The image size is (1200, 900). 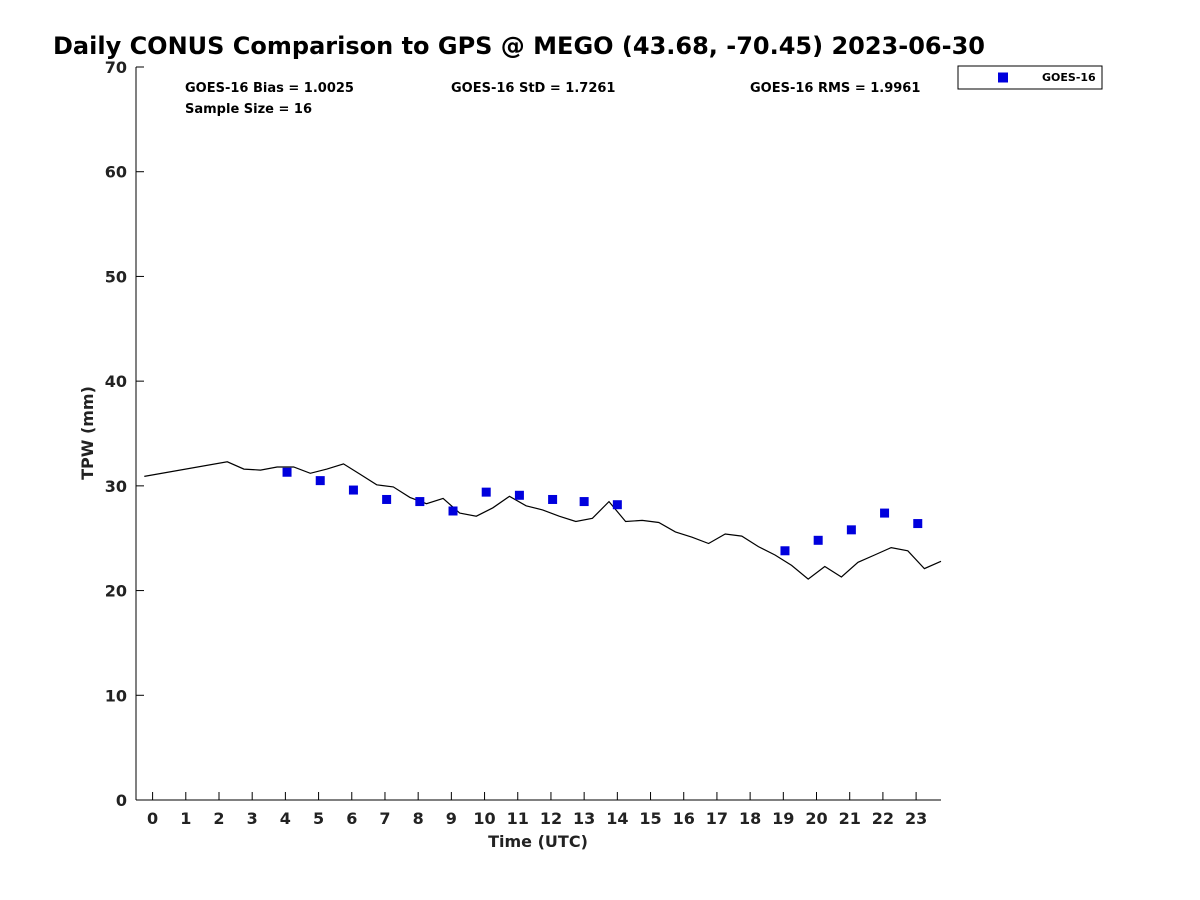 I want to click on legend-box, so click(x=1030, y=77).